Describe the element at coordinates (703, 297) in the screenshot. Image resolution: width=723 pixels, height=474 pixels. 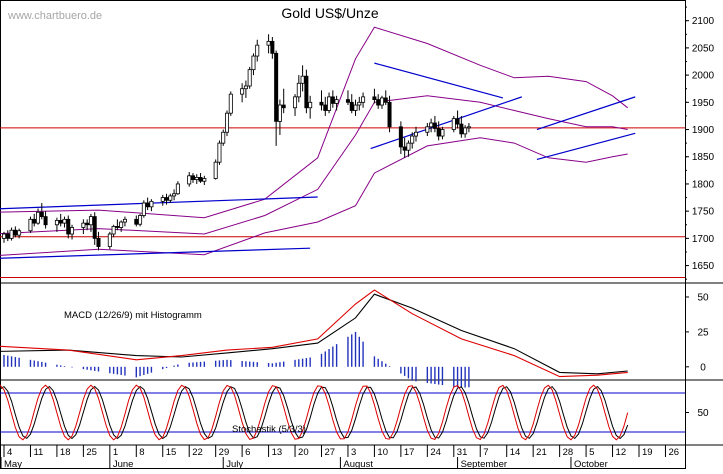
I see `macd-tick-label: 50` at that location.